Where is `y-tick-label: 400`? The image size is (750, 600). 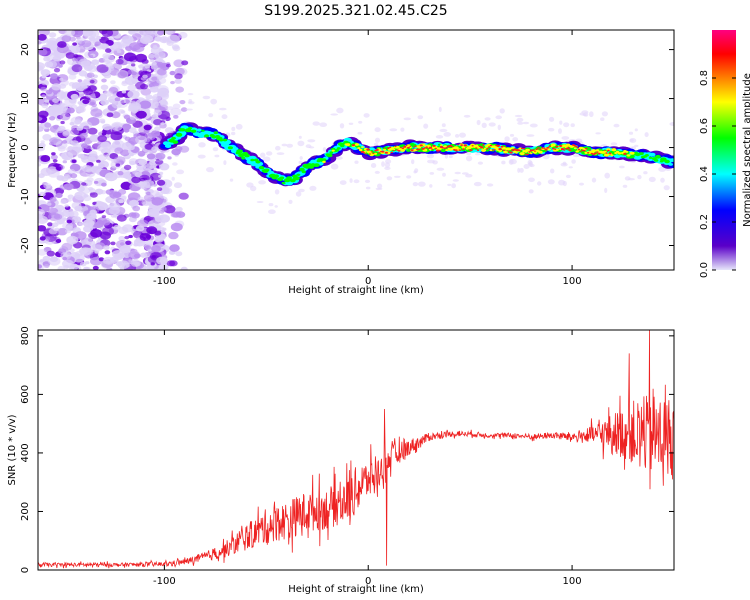
y-tick-label: 400 is located at coordinates (25, 452).